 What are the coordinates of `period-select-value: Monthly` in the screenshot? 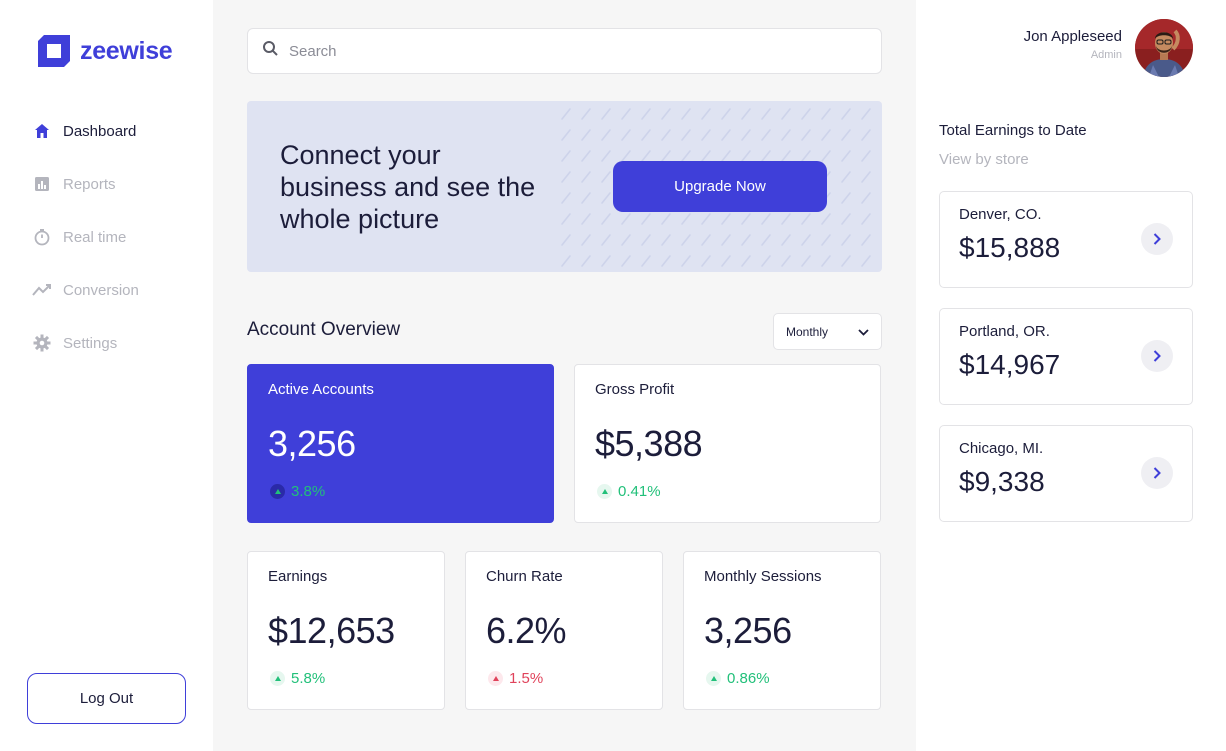 It's located at (807, 331).